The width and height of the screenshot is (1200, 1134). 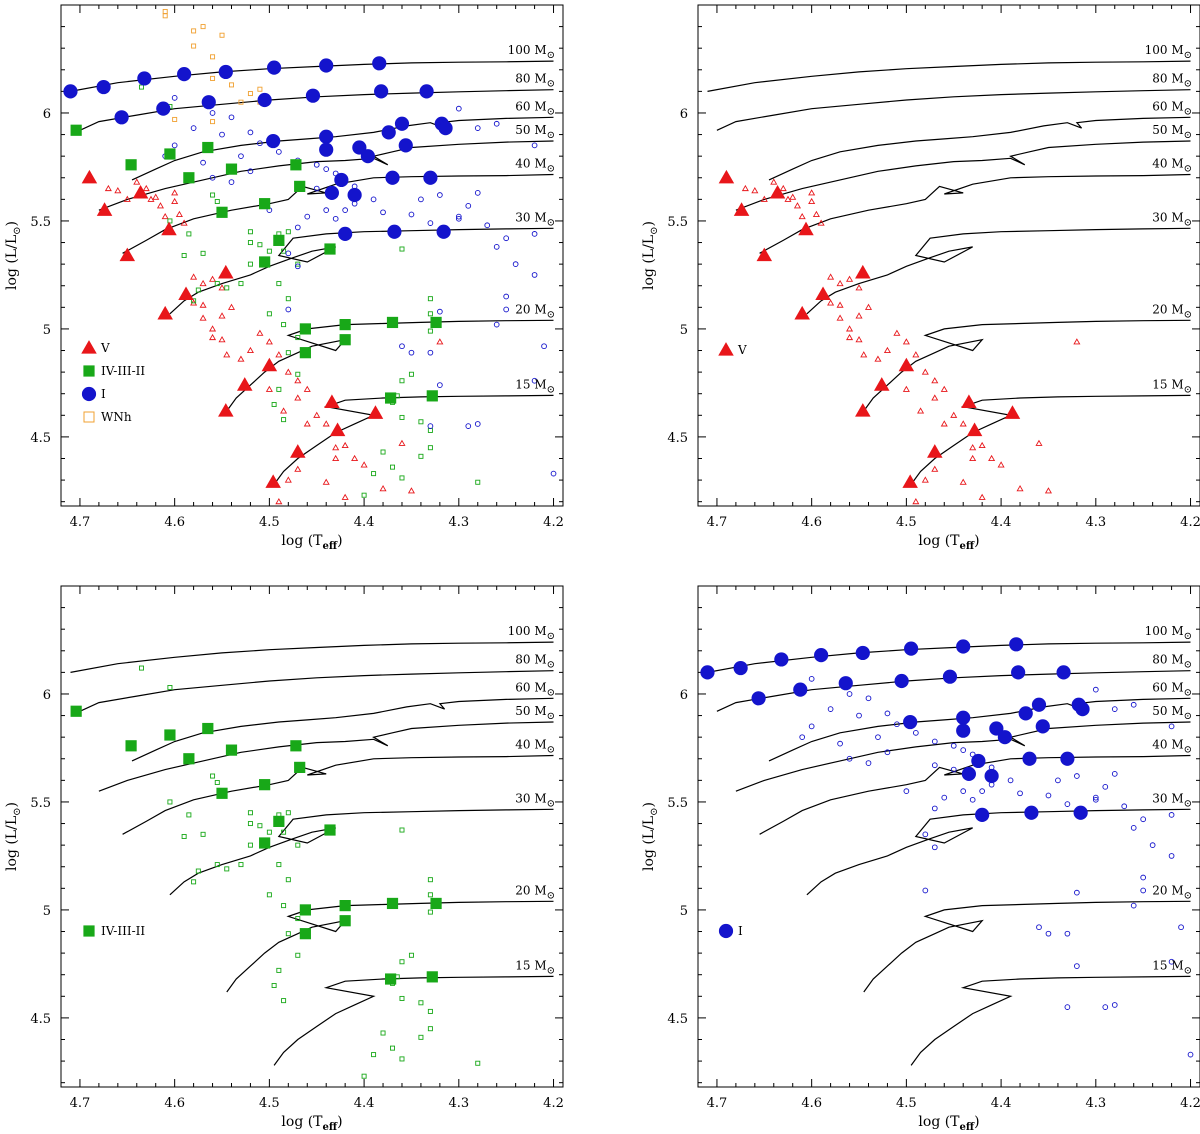 What do you see at coordinates (12, 223) in the screenshot?
I see `y-axis-close: )` at bounding box center [12, 223].